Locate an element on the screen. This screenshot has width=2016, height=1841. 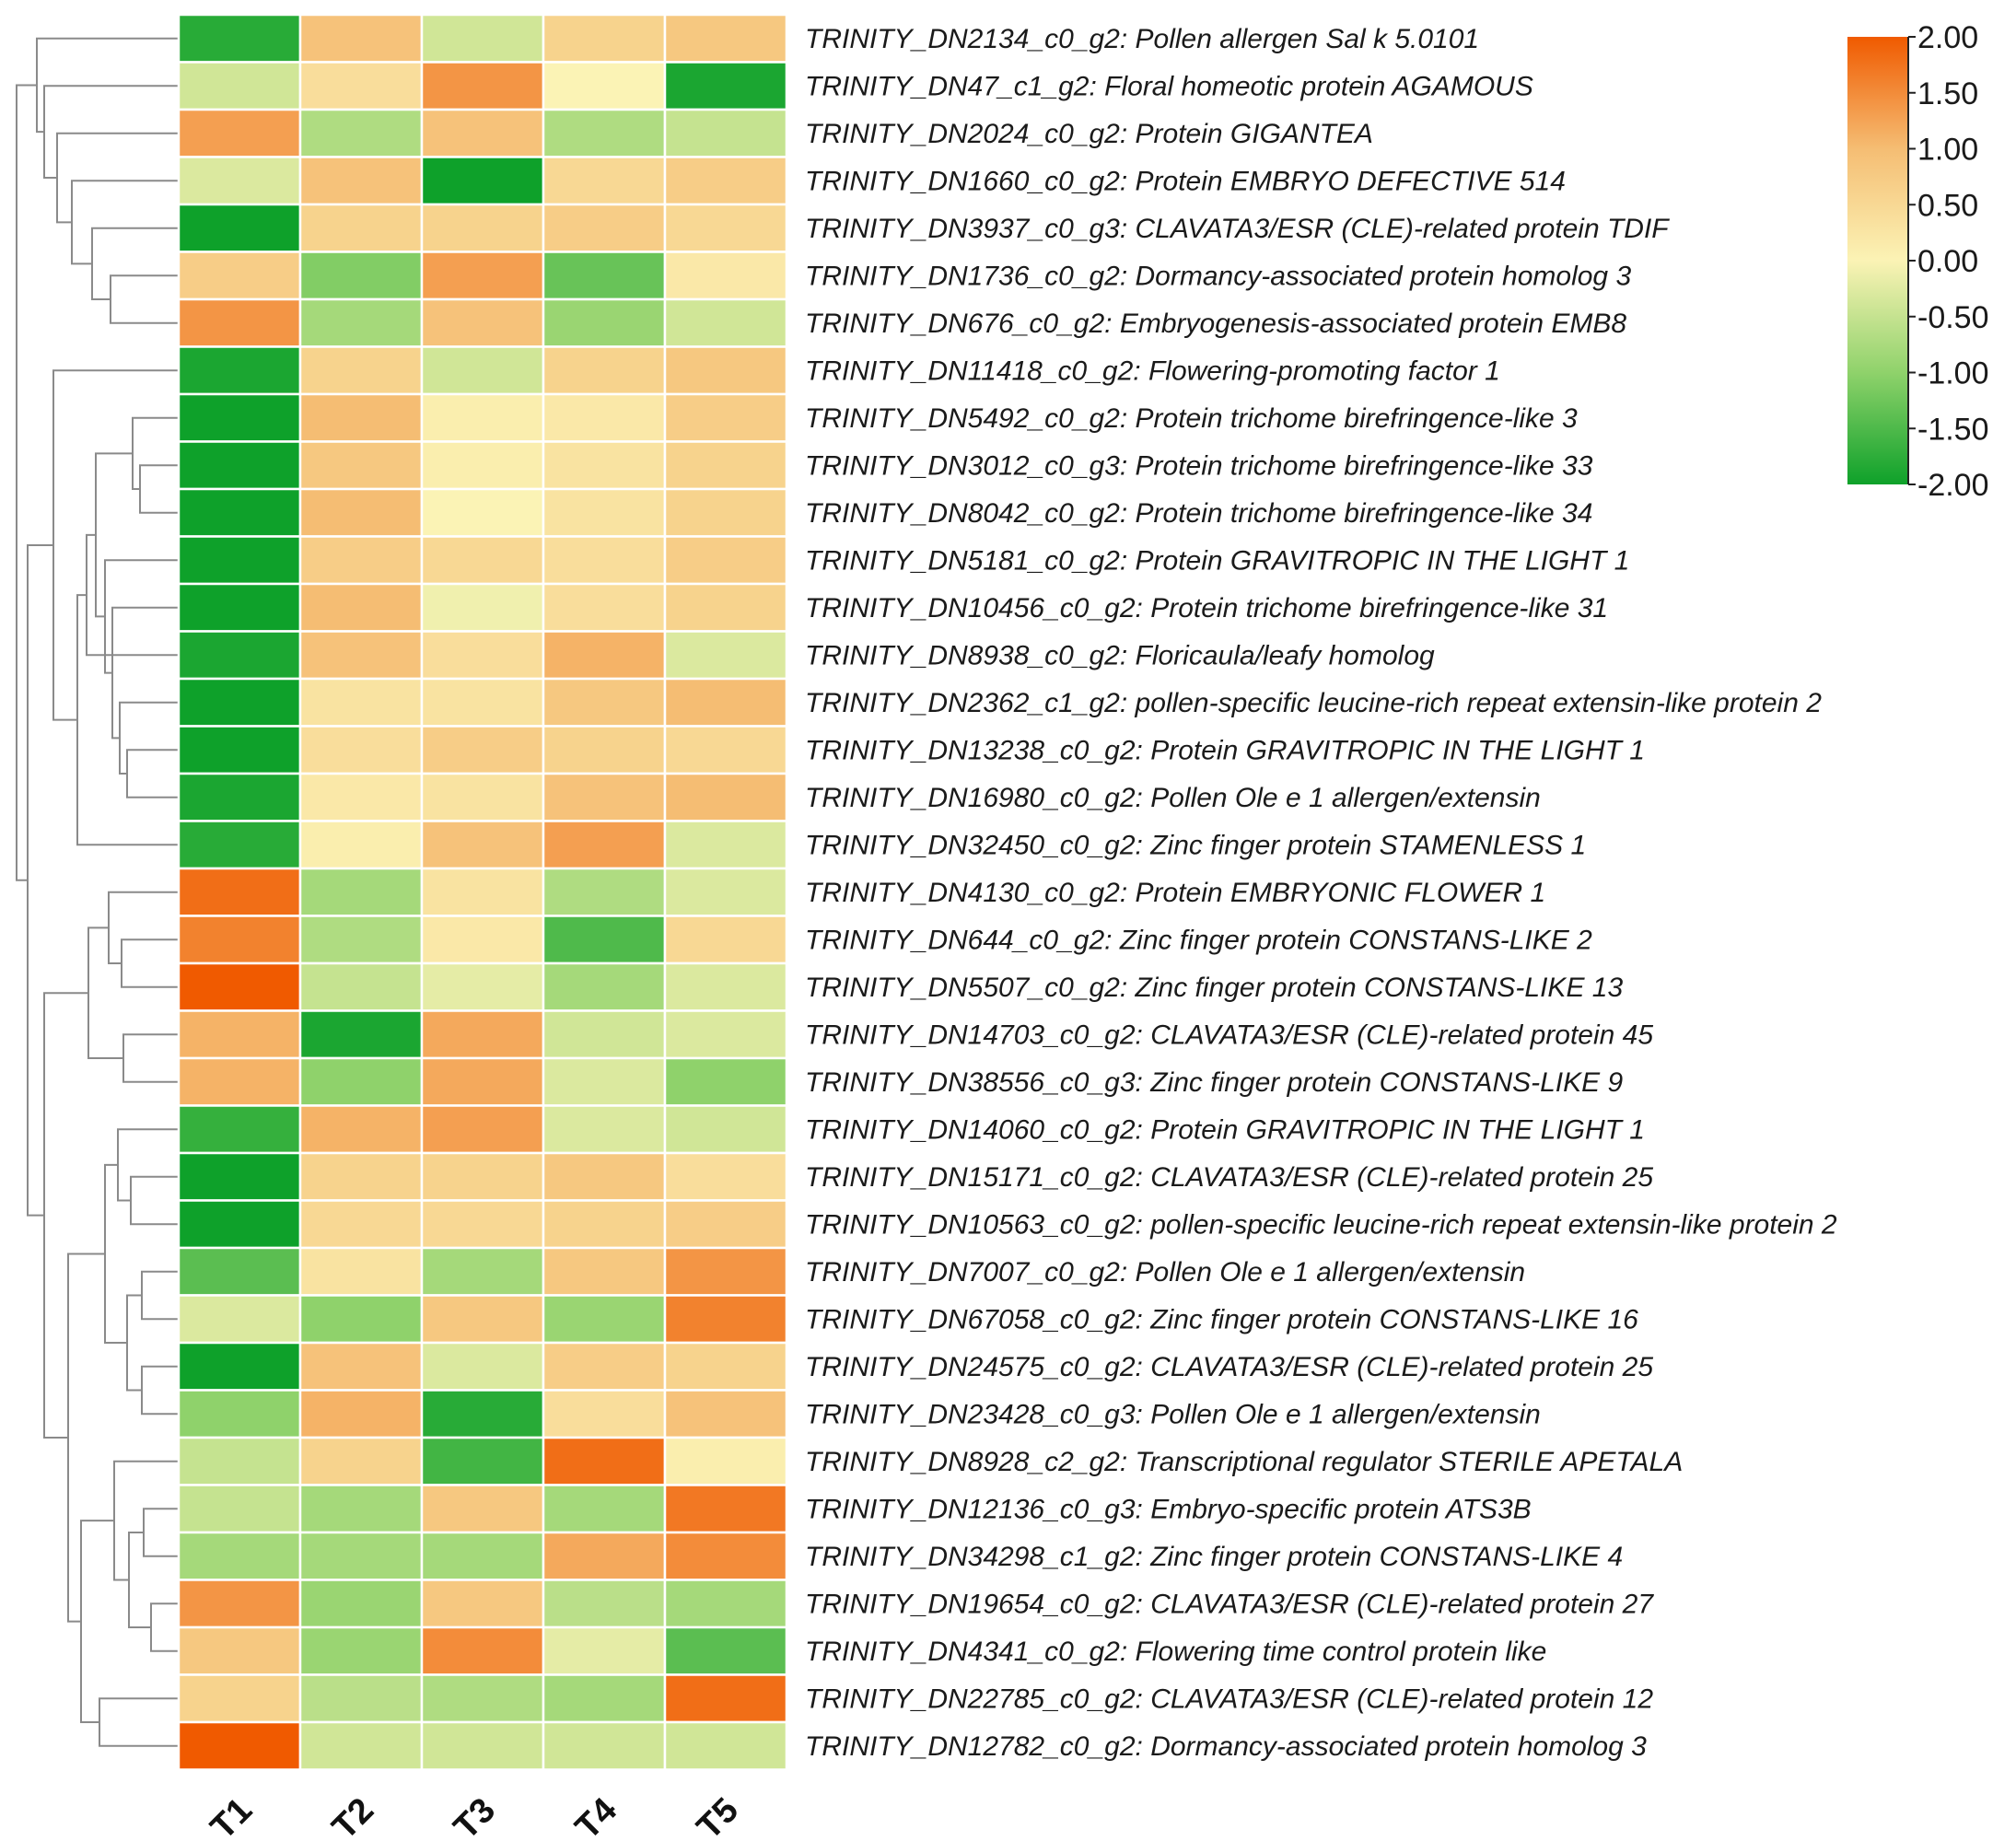
colorbar-tick-label: 1.00 is located at coordinates (1948, 150).